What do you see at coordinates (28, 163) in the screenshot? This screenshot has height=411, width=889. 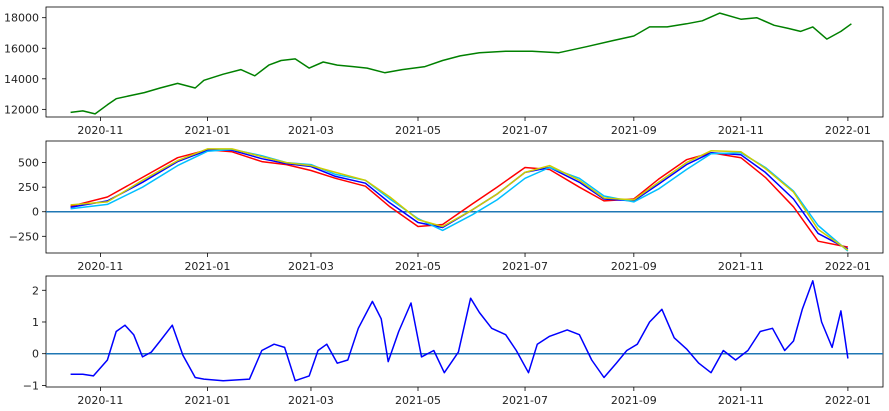 I see `y-tick-label: 500` at bounding box center [28, 163].